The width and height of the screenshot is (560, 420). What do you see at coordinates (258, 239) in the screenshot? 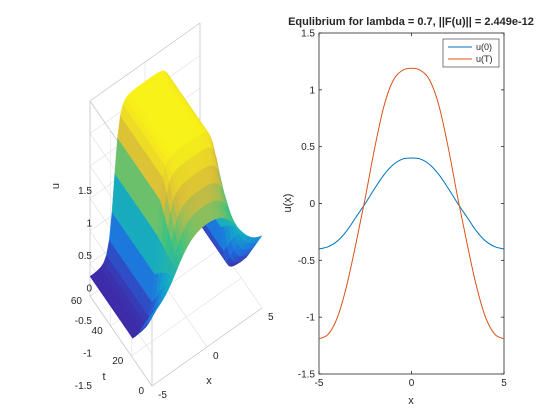
I see `surface-patch` at bounding box center [258, 239].